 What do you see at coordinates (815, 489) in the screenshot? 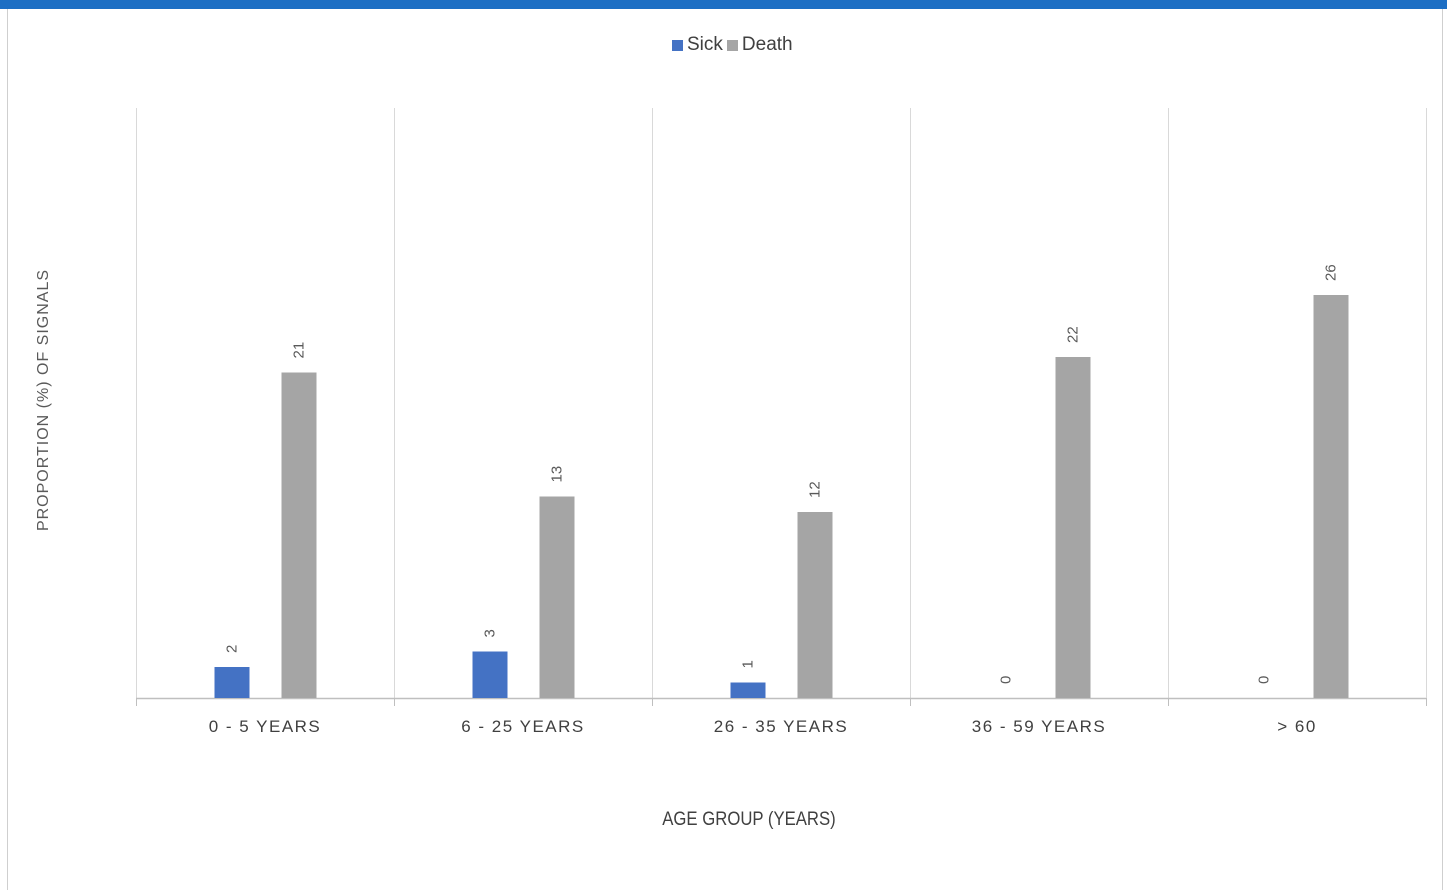
I see `data-label-death: 12` at bounding box center [815, 489].